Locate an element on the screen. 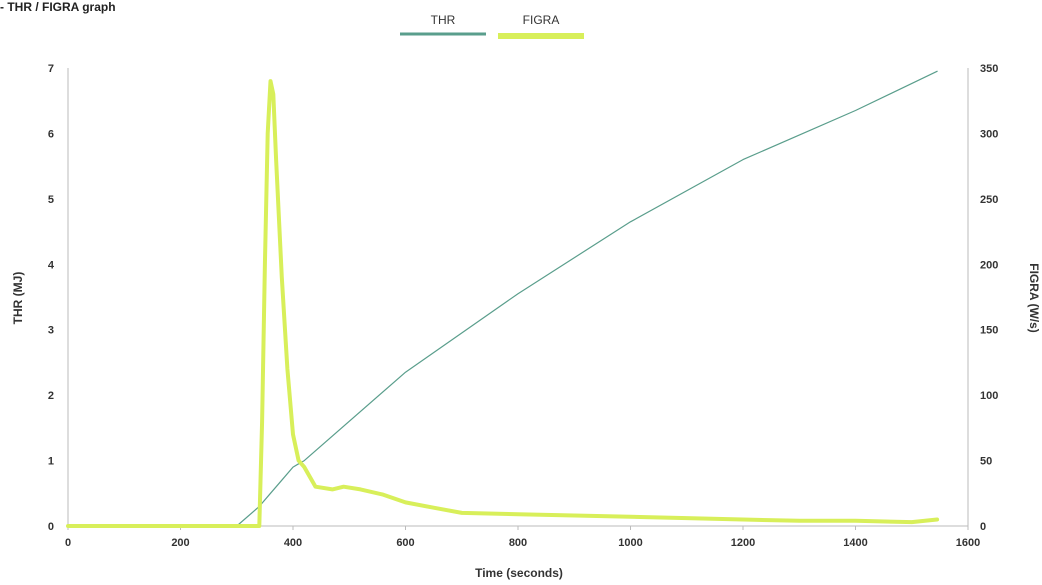  x-tick-label: 800 is located at coordinates (518, 543).